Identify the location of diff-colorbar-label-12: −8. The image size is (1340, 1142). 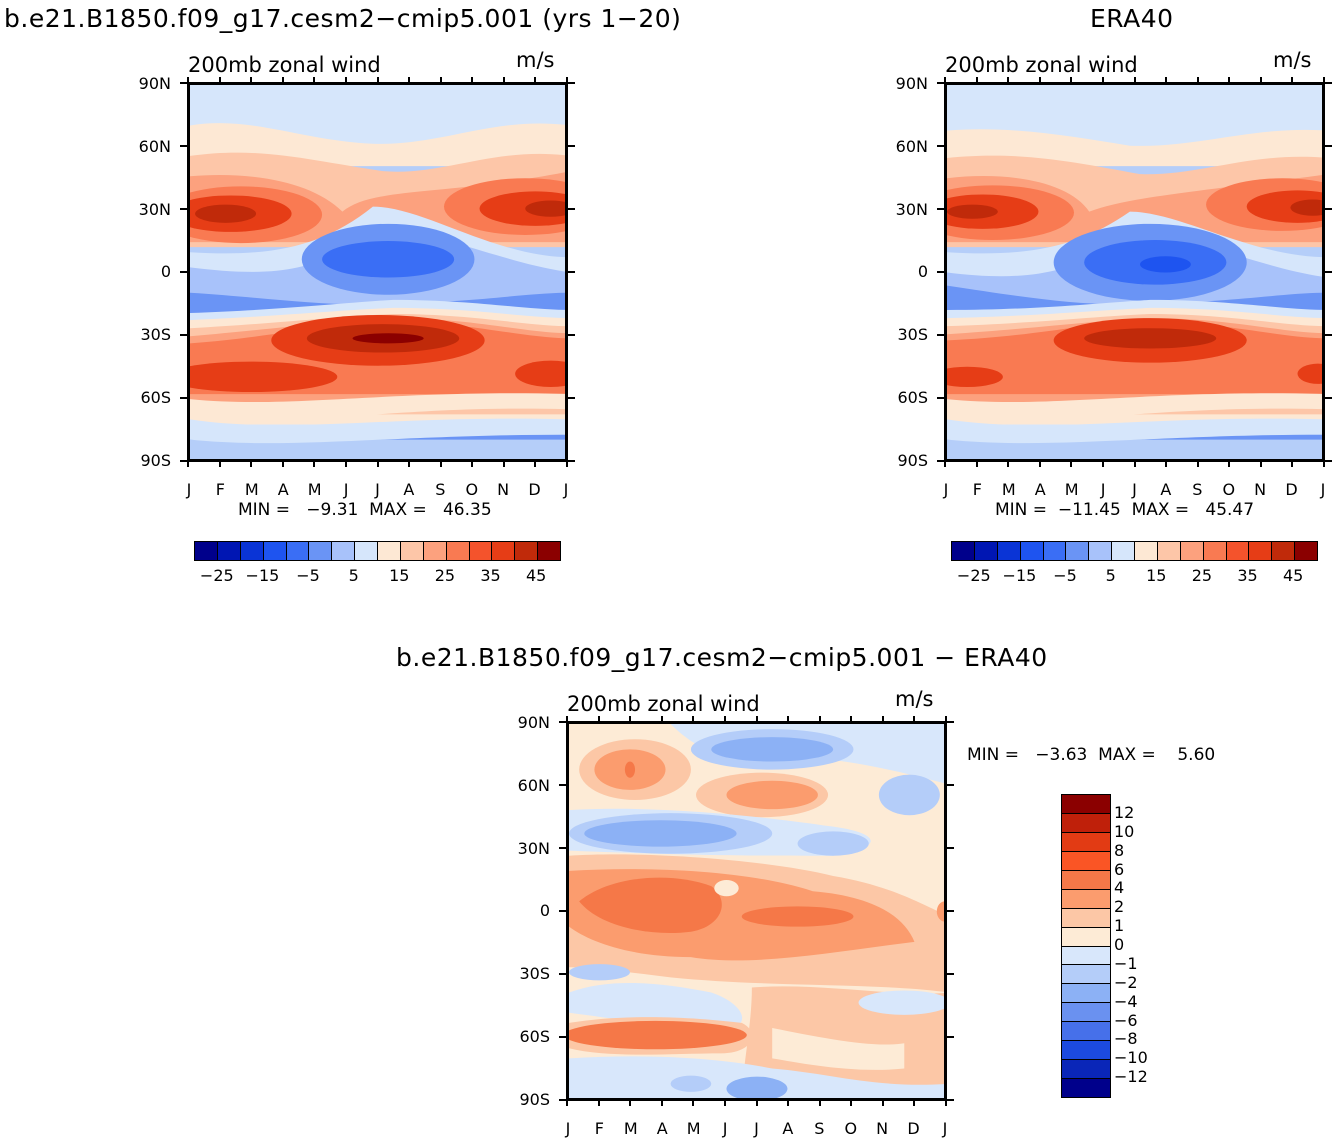
(1126, 1039).